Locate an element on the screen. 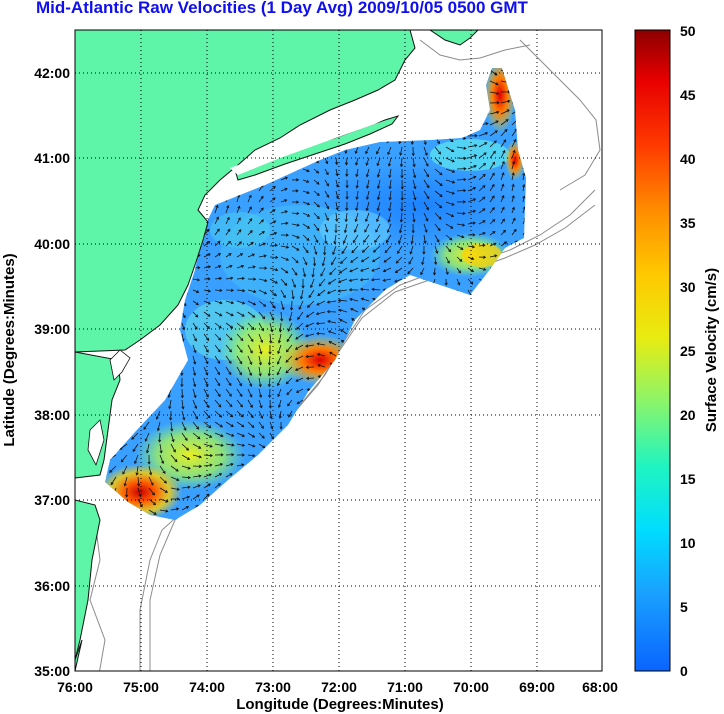 The width and height of the screenshot is (724, 714). colorbar is located at coordinates (652, 350).